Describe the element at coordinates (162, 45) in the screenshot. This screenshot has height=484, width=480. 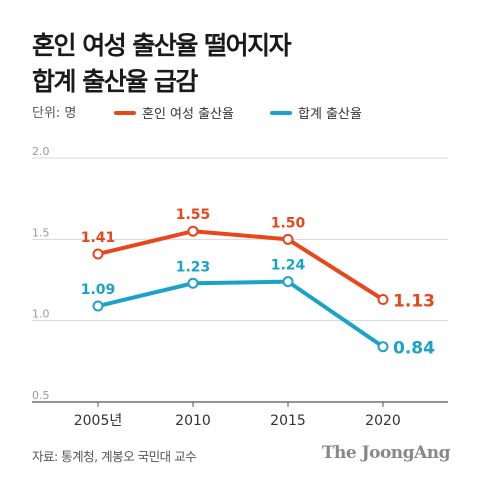
I see `title-line-1: 혼인 여성 출산율 떨어지자` at that location.